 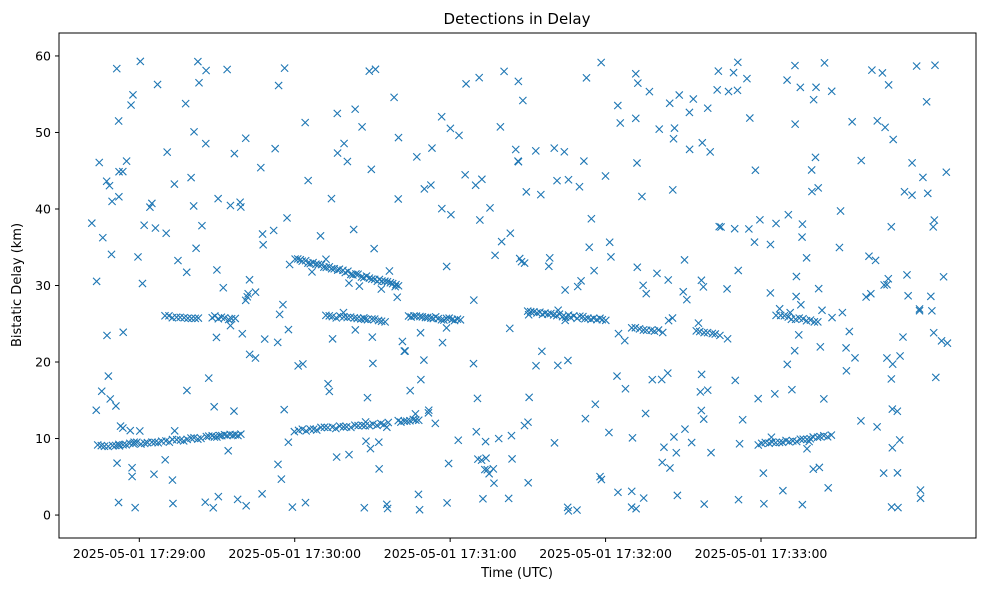 I want to click on x-axis-title: Time (UTC), so click(x=516, y=573).